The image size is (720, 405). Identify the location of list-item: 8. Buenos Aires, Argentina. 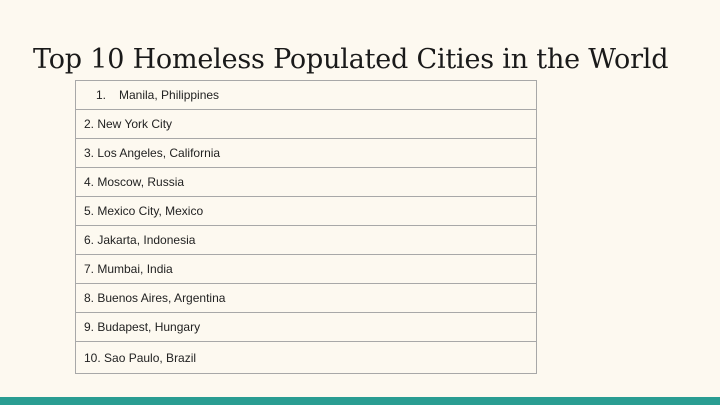
(306, 298).